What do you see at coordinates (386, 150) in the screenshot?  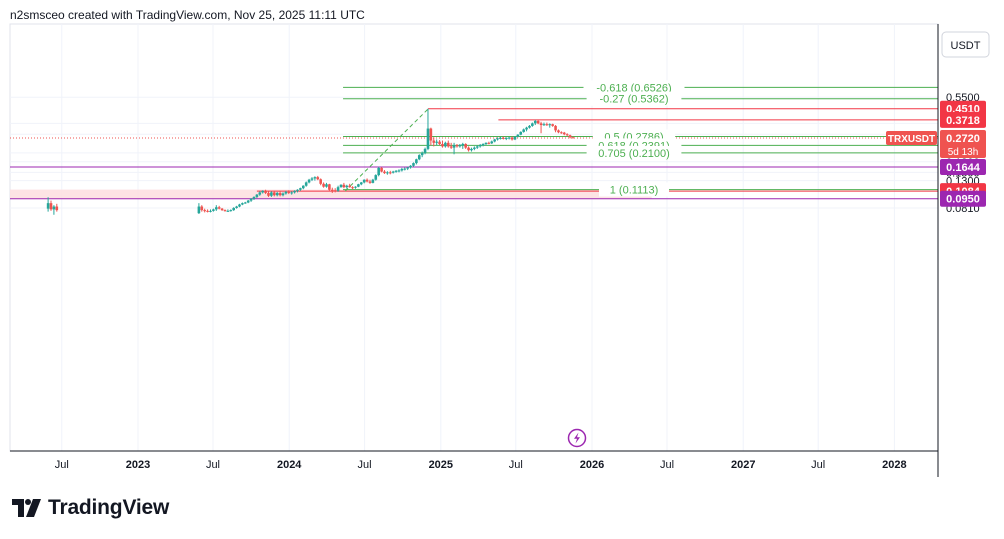 I see `trendline-dashed` at bounding box center [386, 150].